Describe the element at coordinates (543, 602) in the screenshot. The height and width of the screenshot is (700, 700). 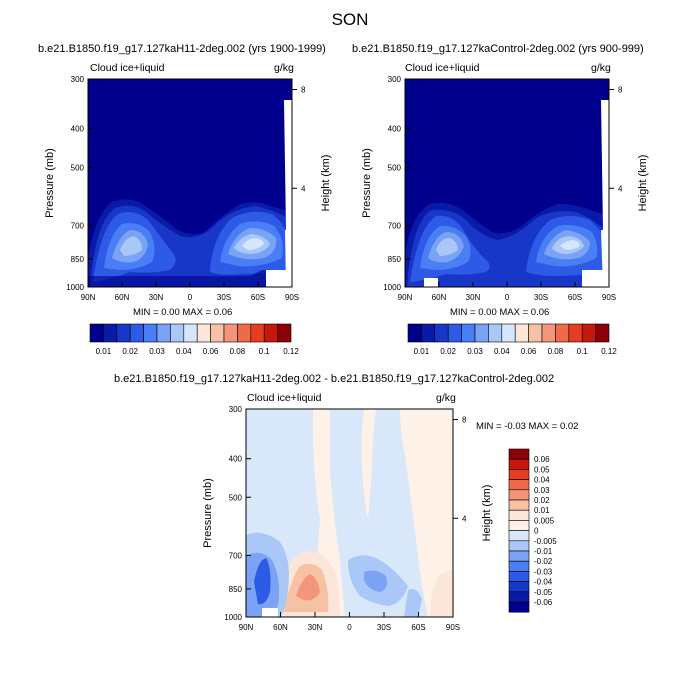
I see `colorbar-label: -0.06` at that location.